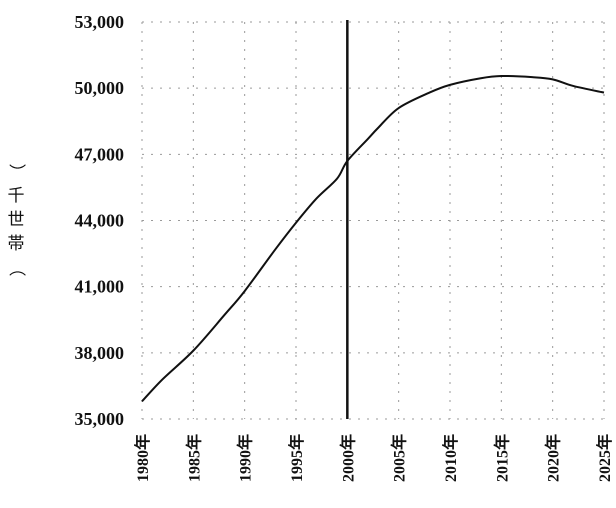 The image size is (616, 508). I want to click on y-axis-title-char: 世, so click(16, 220).